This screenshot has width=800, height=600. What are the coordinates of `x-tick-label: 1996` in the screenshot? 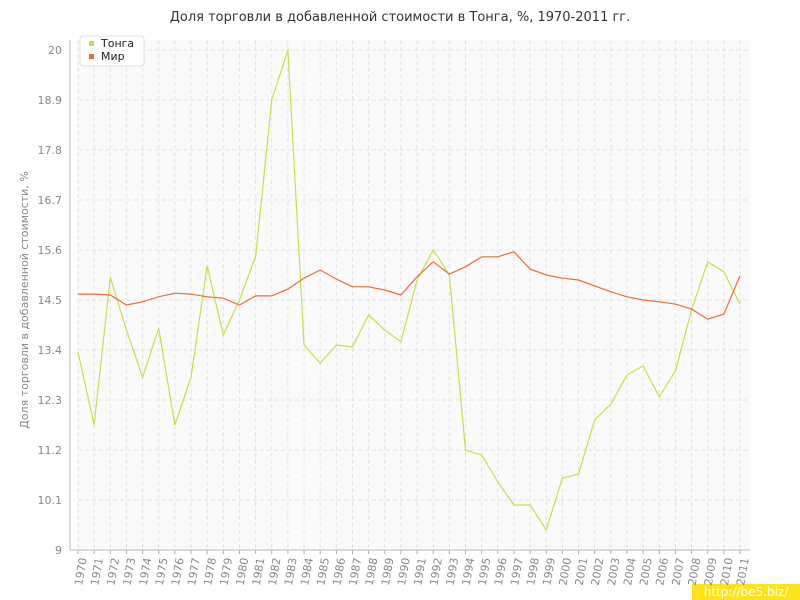 It's located at (501, 572).